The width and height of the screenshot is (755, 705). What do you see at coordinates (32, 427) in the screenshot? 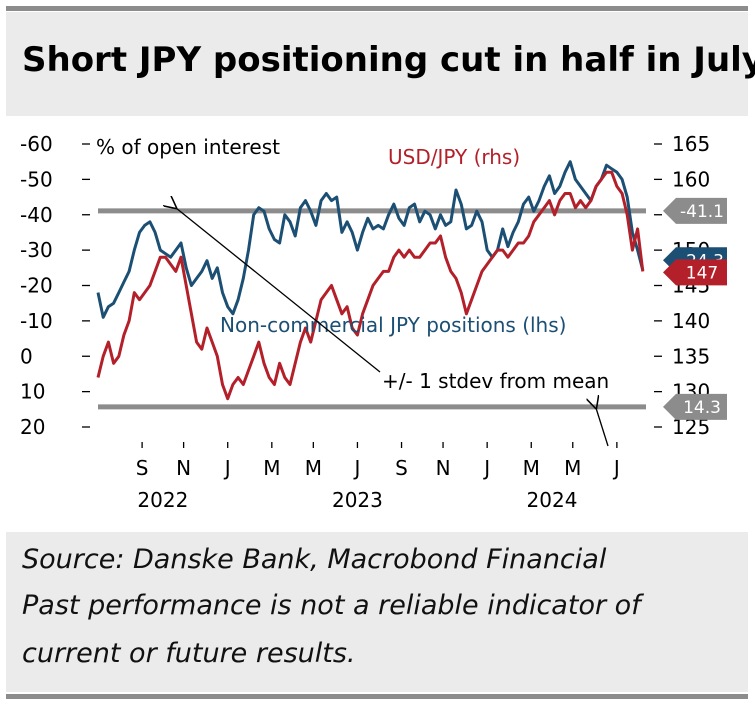
I see `left-tick-label: 20` at bounding box center [32, 427].